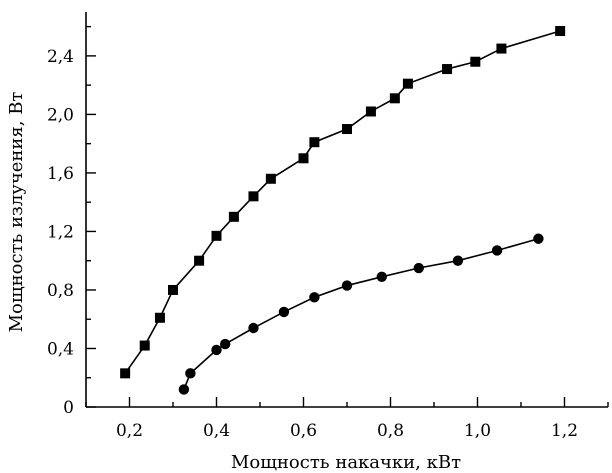 The height and width of the screenshot is (473, 612). Describe the element at coordinates (216, 431) in the screenshot. I see `x-tick-label: 0,4` at that location.